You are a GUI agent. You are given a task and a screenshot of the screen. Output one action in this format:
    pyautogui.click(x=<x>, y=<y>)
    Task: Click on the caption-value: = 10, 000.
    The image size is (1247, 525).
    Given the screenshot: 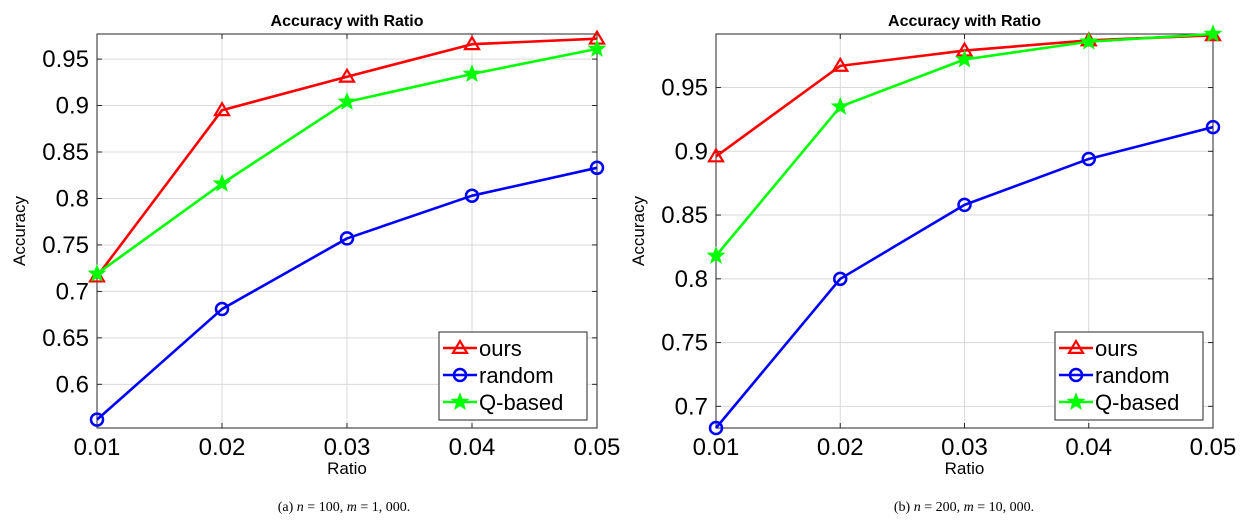 What is the action you would take?
    pyautogui.click(x=1004, y=507)
    